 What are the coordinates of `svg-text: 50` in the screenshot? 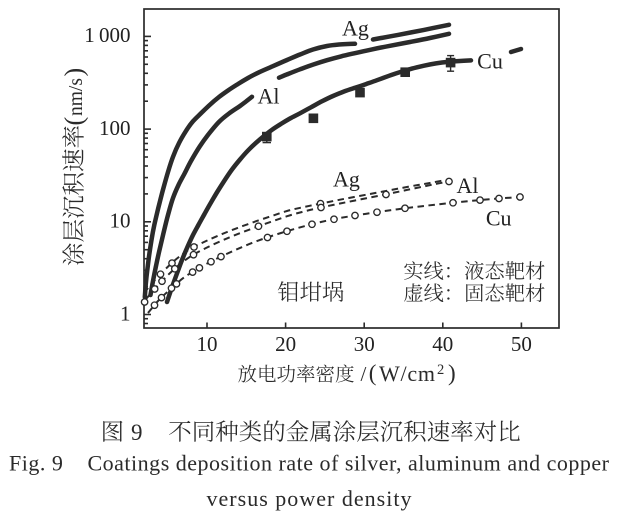 It's located at (521, 344).